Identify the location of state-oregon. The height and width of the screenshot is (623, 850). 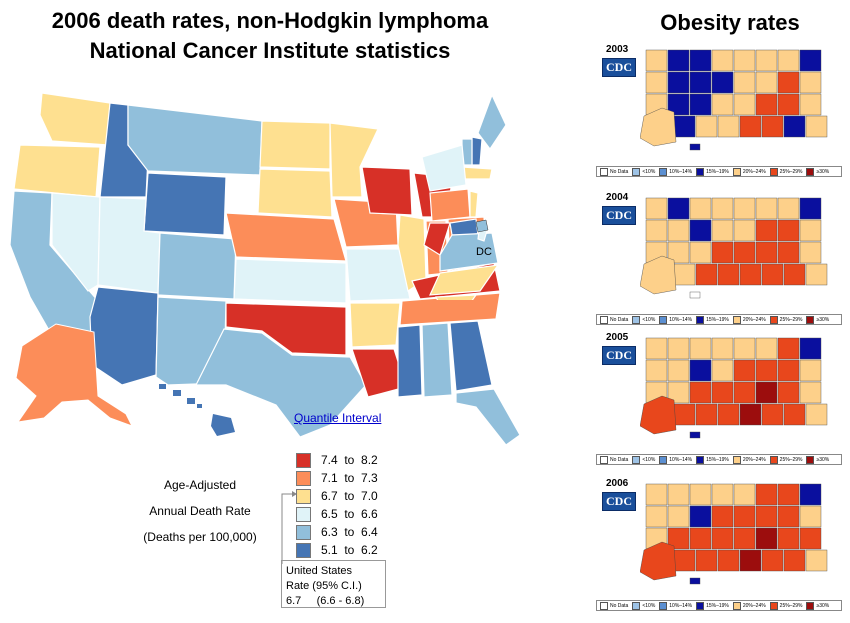
(57, 171).